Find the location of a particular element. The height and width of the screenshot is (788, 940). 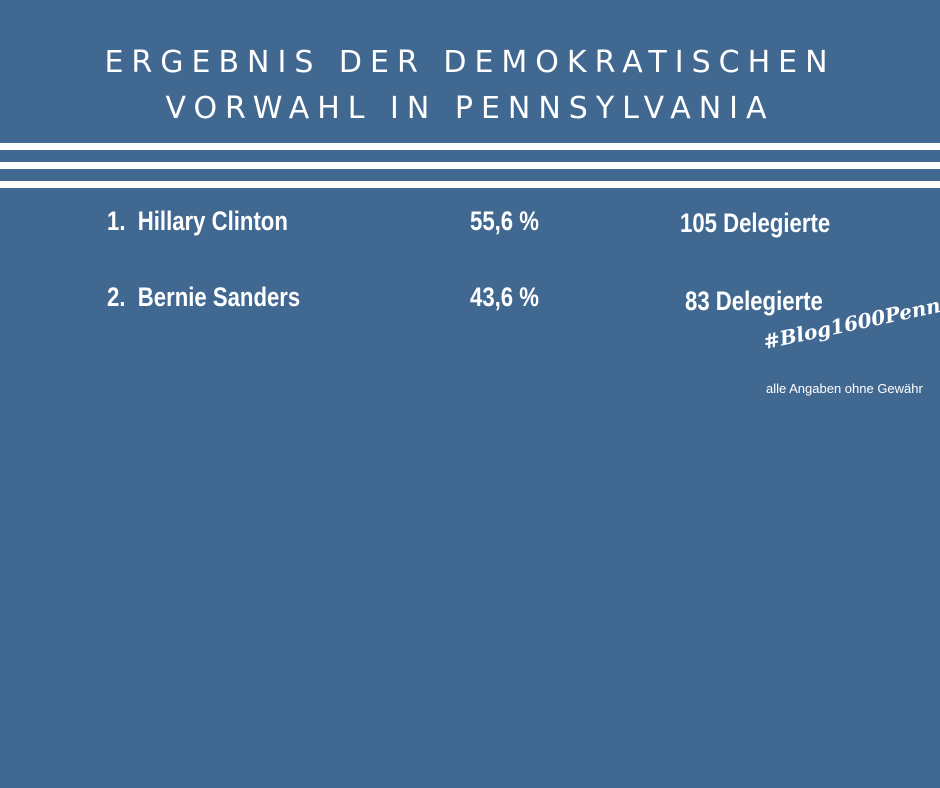

title-line-1: ERGEBNIS DER DEMOKRATISCHEN is located at coordinates (470, 62).